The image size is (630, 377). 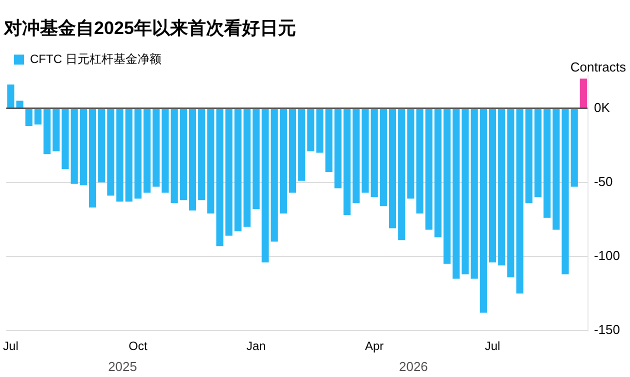 What do you see at coordinates (413, 366) in the screenshot?
I see `text: 2026` at bounding box center [413, 366].